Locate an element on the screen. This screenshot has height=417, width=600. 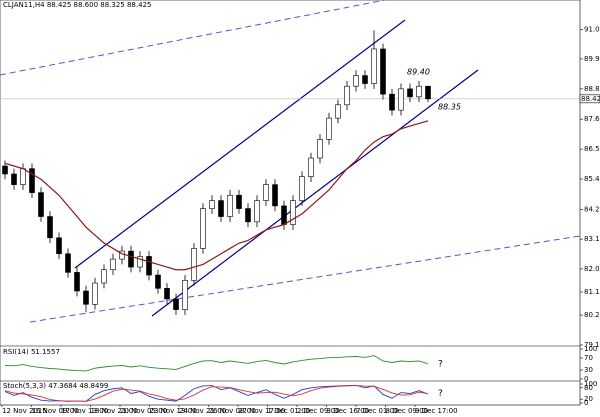
panel-title: Stoch(5,3,3) 47.3684 48.8499 is located at coordinates (55, 386).